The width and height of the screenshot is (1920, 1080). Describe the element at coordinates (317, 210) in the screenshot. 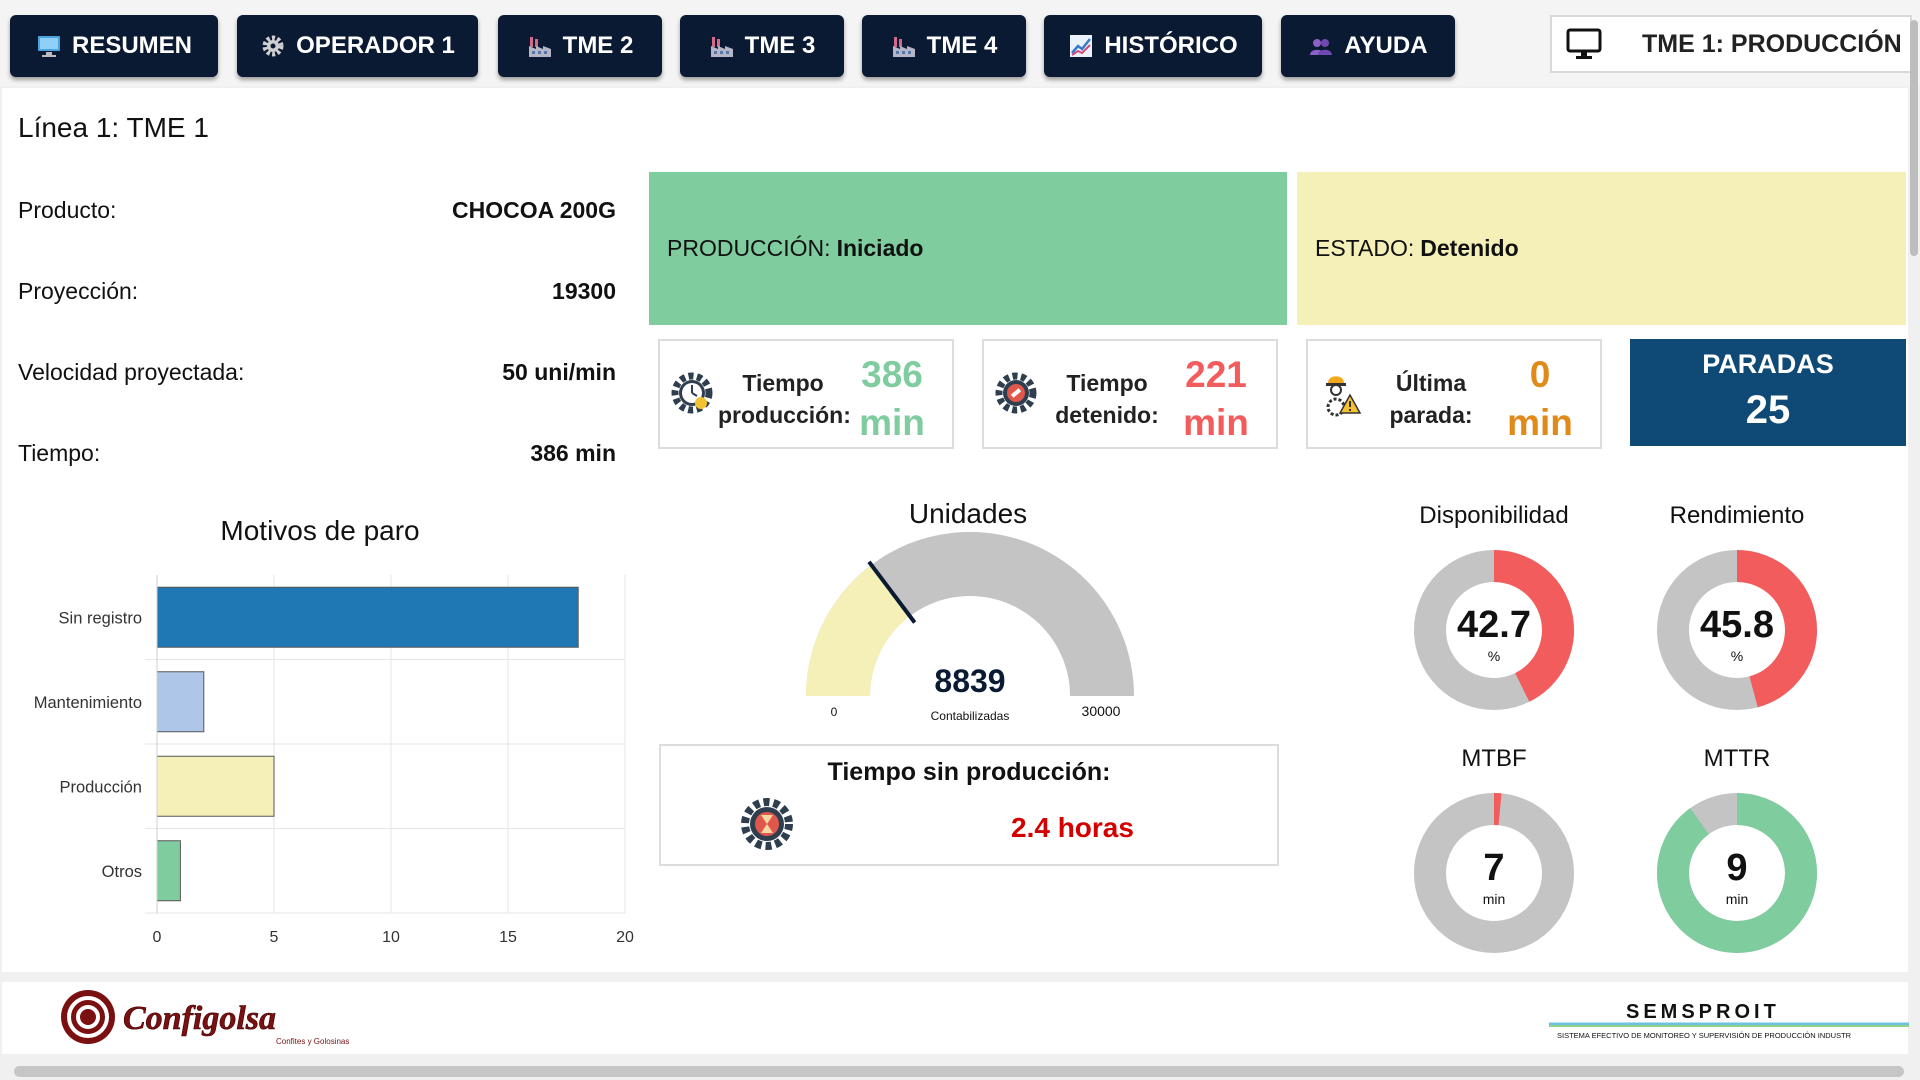

I see `info-row-producto: Producto: CHOCOA 200G` at that location.